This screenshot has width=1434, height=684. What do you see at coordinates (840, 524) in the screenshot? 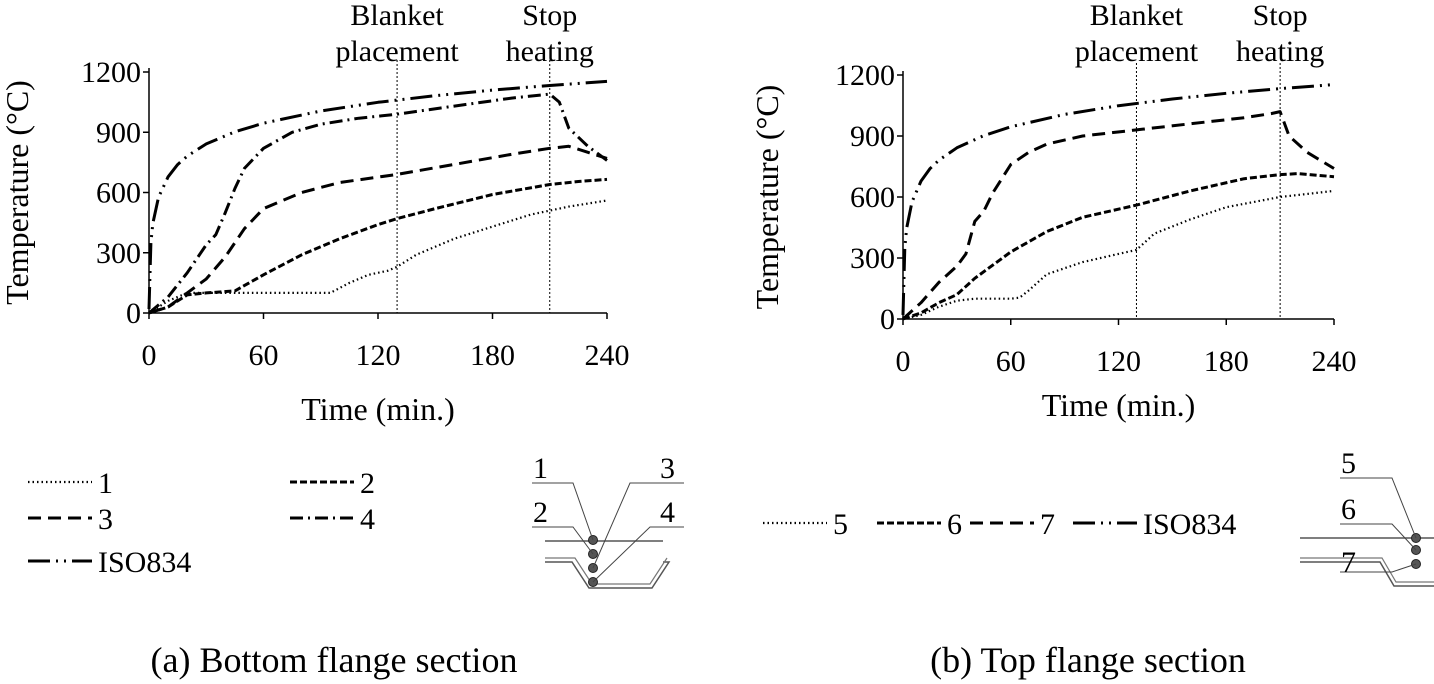
I see `legend-label: 5` at bounding box center [840, 524].